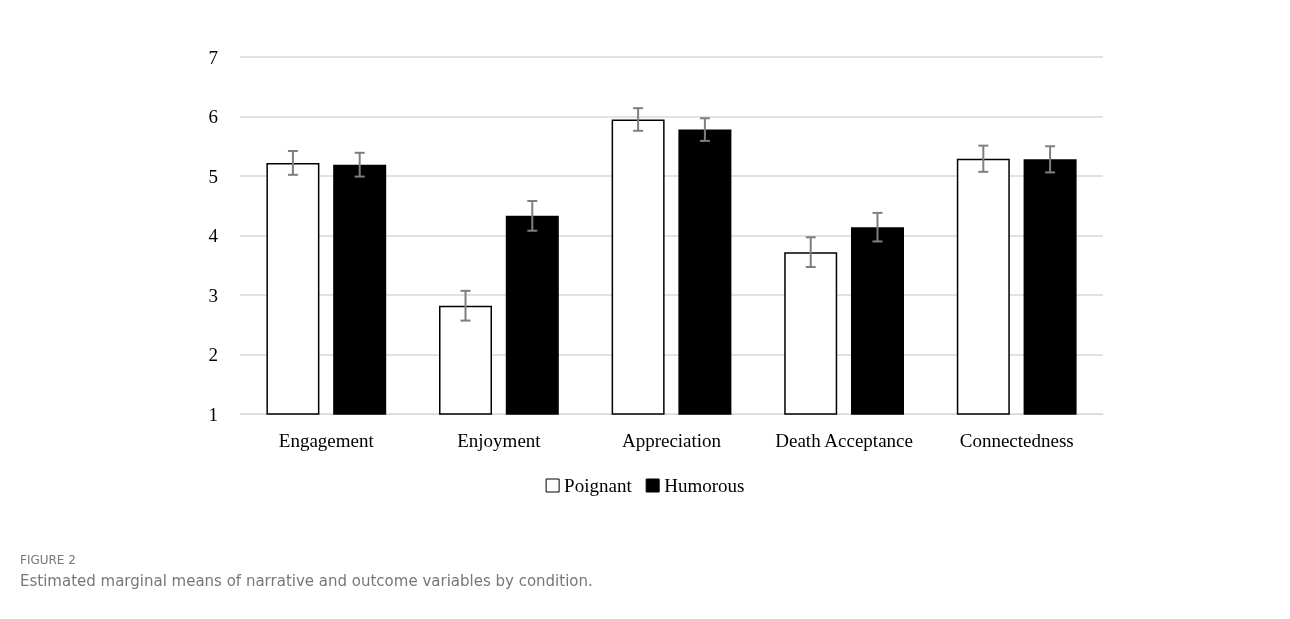 Image resolution: width=1290 pixels, height=619 pixels. What do you see at coordinates (598, 485) in the screenshot?
I see `legend-label: Poignant` at bounding box center [598, 485].